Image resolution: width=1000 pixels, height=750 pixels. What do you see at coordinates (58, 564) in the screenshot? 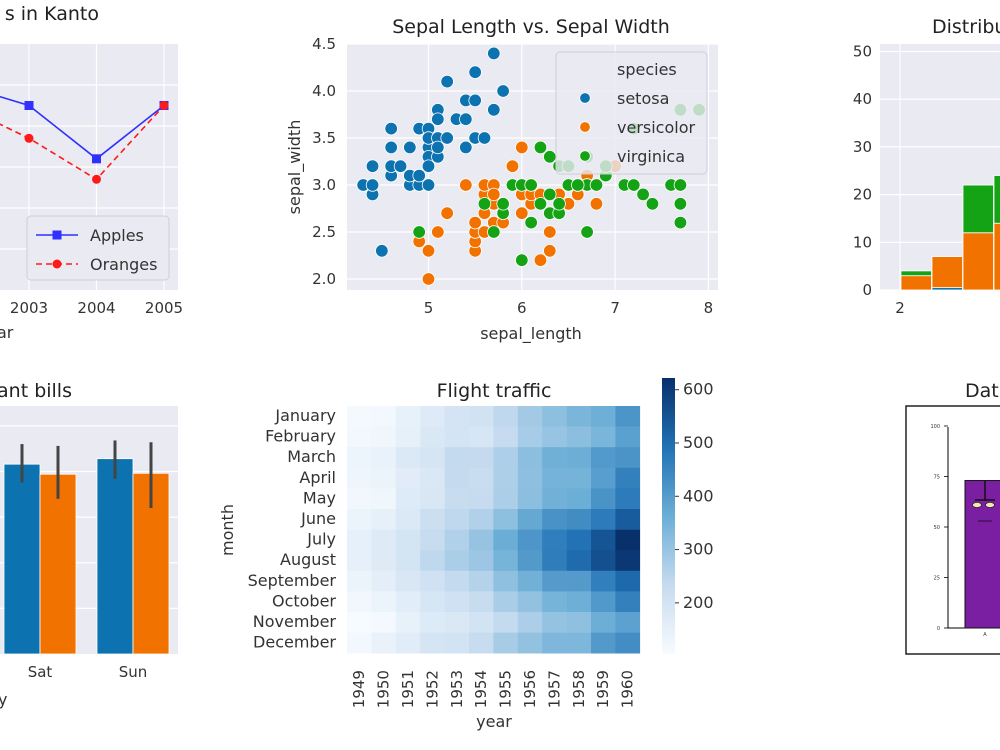
I see `bar-sat` at bounding box center [58, 564].